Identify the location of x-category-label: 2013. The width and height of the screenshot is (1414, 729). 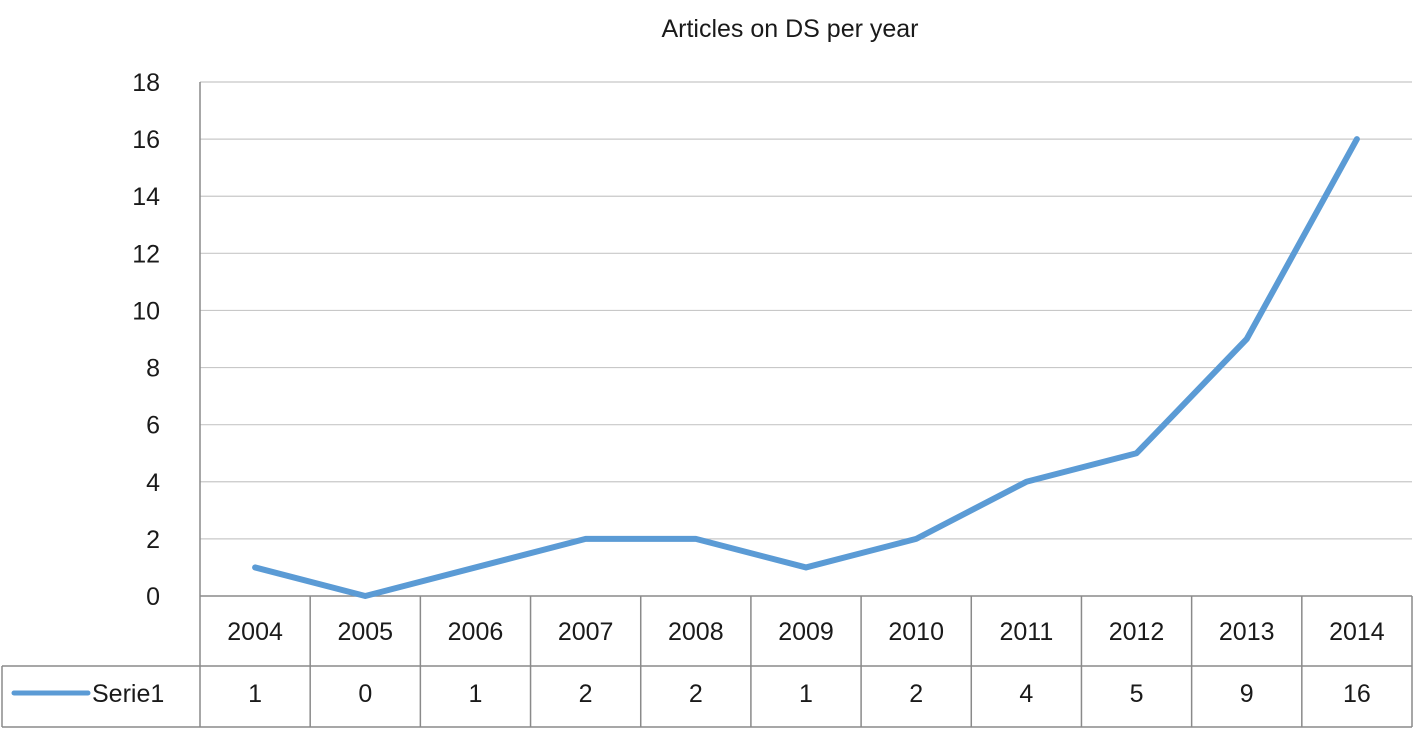
(1247, 632).